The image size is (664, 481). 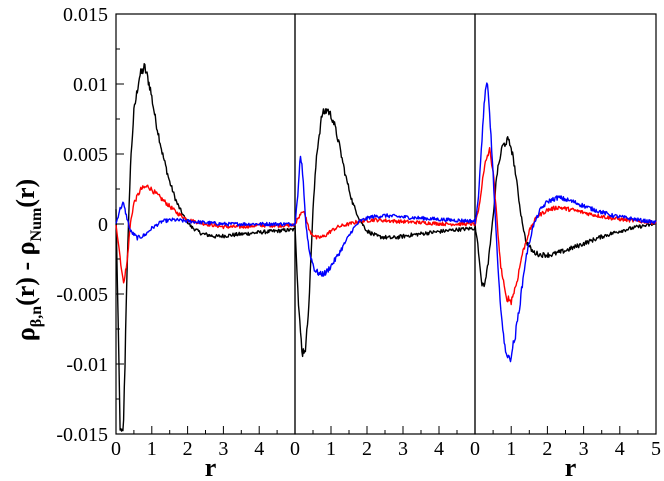 I want to click on y-tick-label: -0.005, so click(x=82, y=295).